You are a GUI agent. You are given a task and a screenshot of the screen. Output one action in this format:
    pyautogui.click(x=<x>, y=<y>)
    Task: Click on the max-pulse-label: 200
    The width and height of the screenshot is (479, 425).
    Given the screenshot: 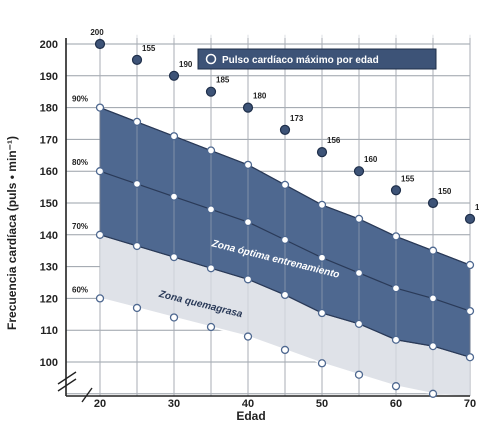 What is the action you would take?
    pyautogui.click(x=97, y=32)
    